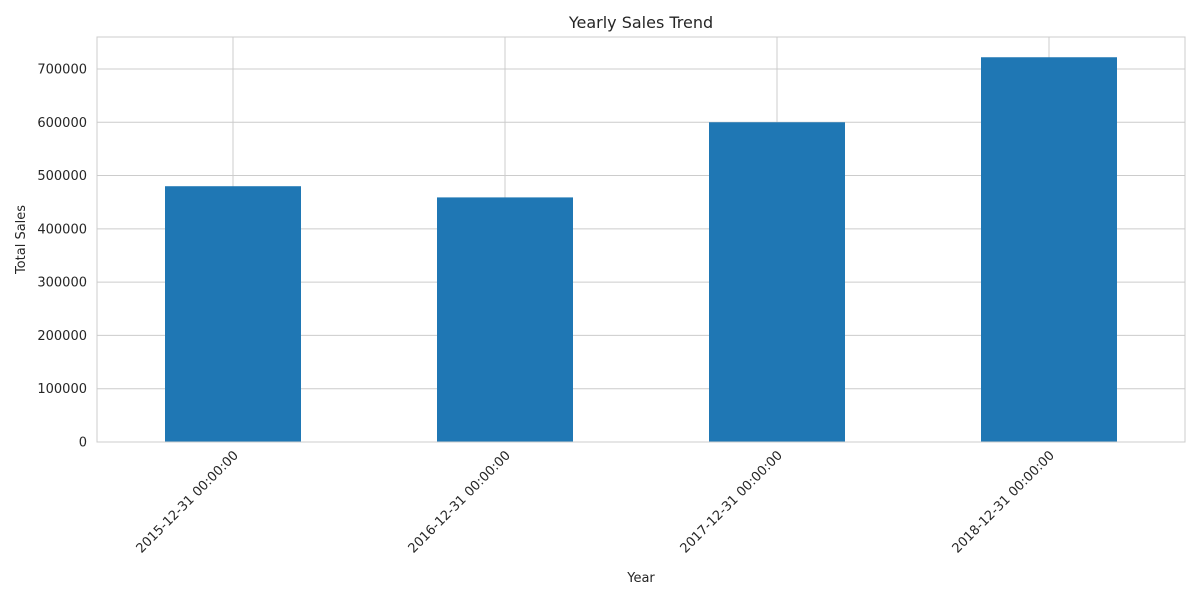 The height and width of the screenshot is (604, 1200). Describe the element at coordinates (640, 22) in the screenshot. I see `chart-title: Yearly Sales Trend` at that location.